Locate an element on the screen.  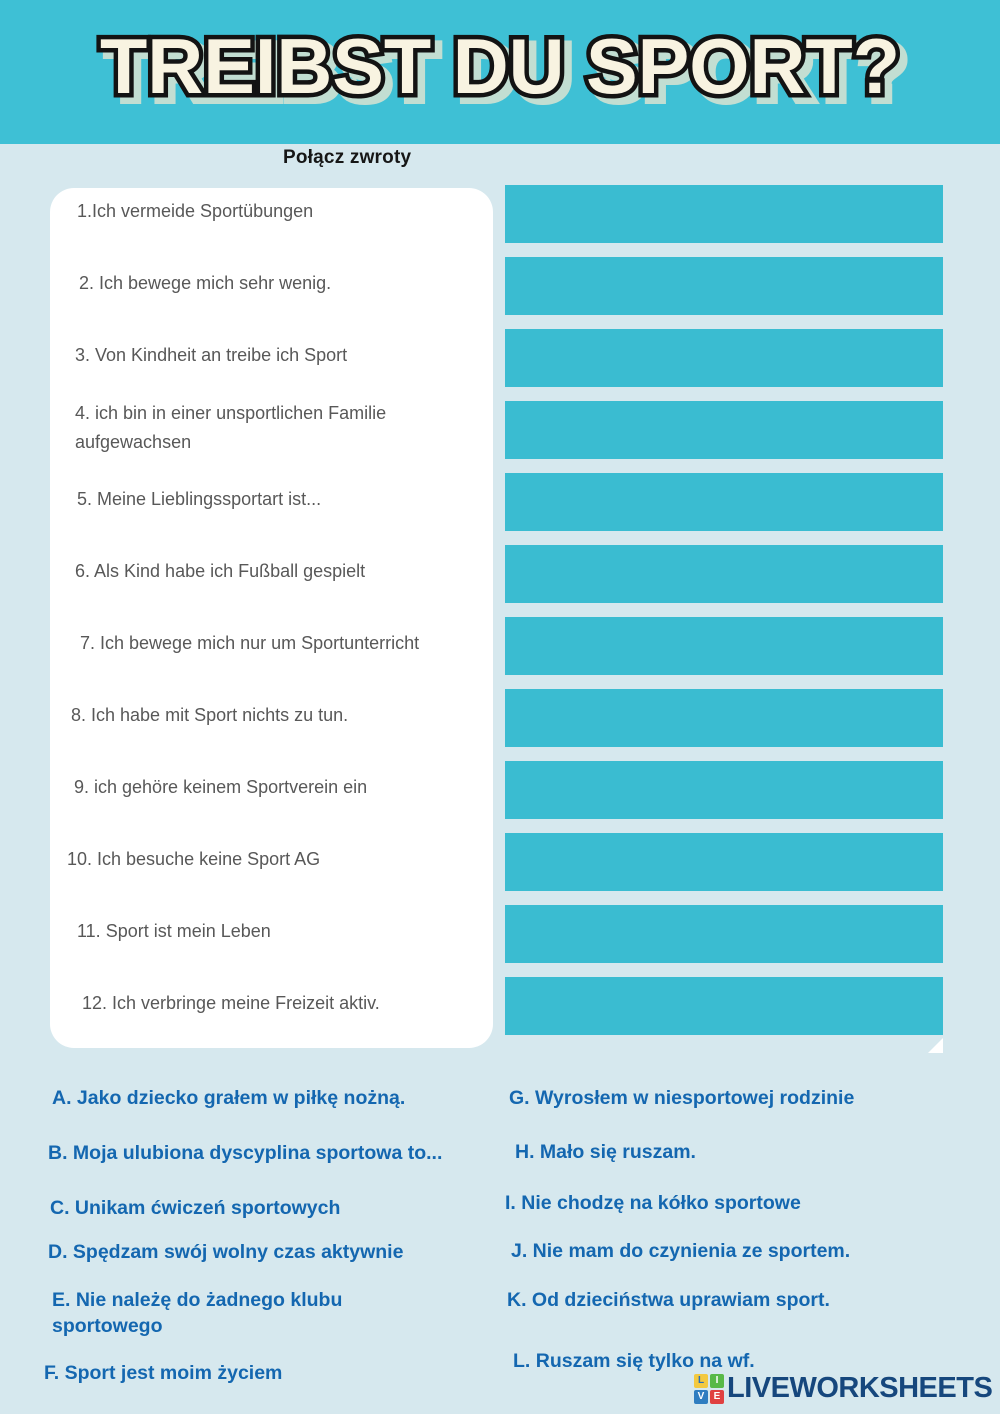
logo-tile-l: L is located at coordinates (701, 1380).